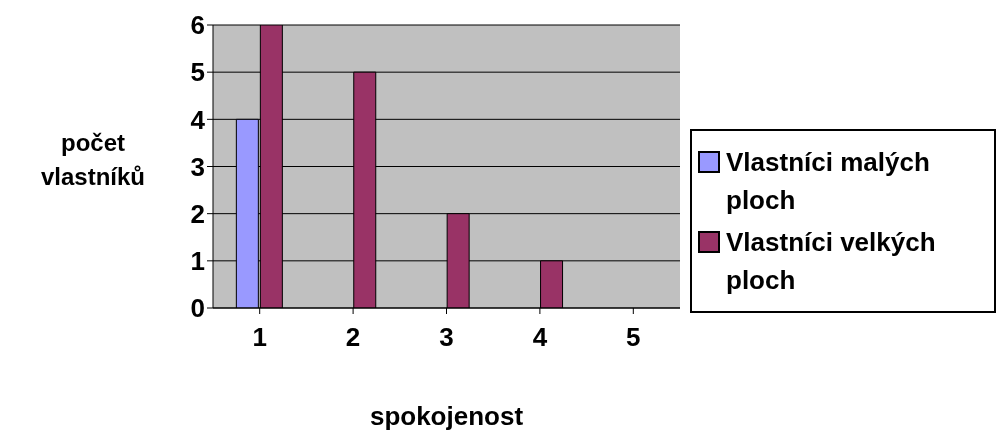  What do you see at coordinates (259, 337) in the screenshot?
I see `x-tick-label: 1` at bounding box center [259, 337].